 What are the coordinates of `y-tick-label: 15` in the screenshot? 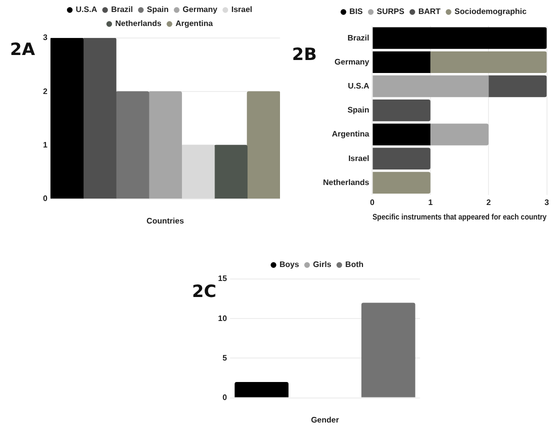 It's located at (223, 279).